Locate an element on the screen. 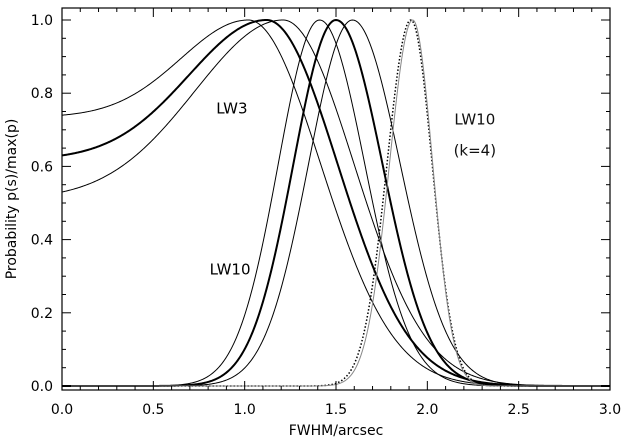 The image size is (622, 441). y-tick-label: 0.8 is located at coordinates (42, 94).